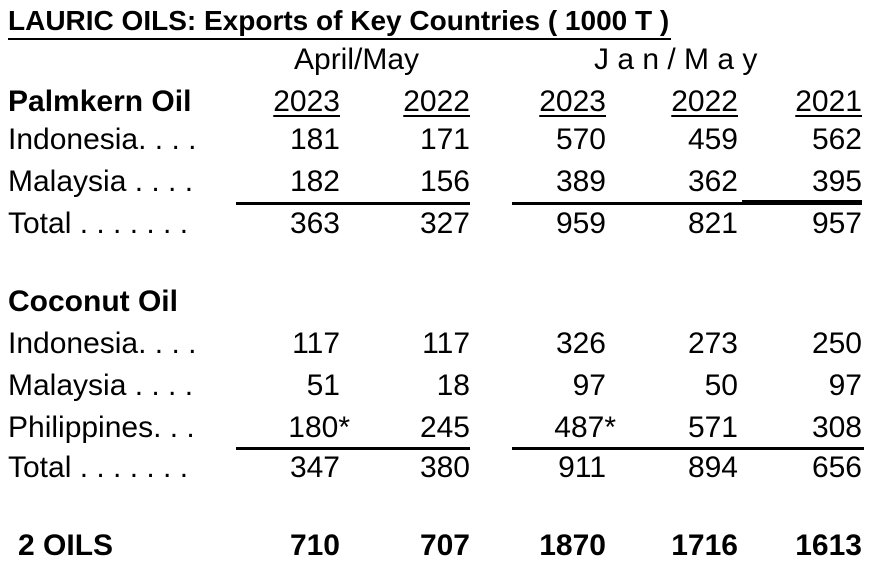 This screenshot has height=567, width=873. What do you see at coordinates (101, 427) in the screenshot?
I see `row-label: Philippines. . .` at bounding box center [101, 427].